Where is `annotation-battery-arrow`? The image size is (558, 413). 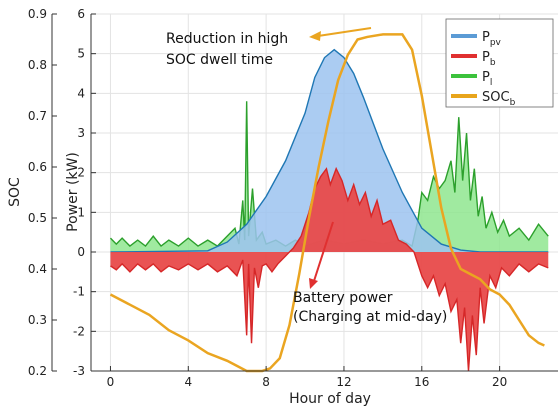 annotation-battery-arrow is located at coordinates (323, 251).